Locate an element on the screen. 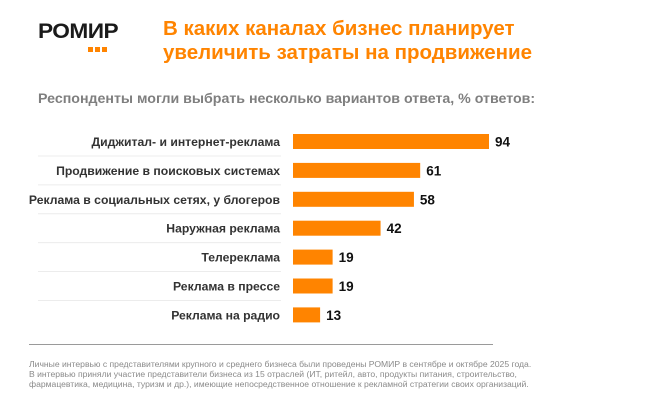  category-label: Реклама в прессе is located at coordinates (226, 287).